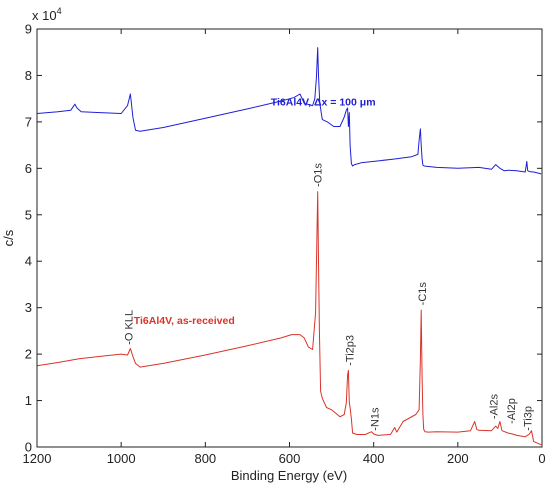 This screenshot has width=550, height=489. I want to click on y-multiplier-base: x 10, so click(44, 15).